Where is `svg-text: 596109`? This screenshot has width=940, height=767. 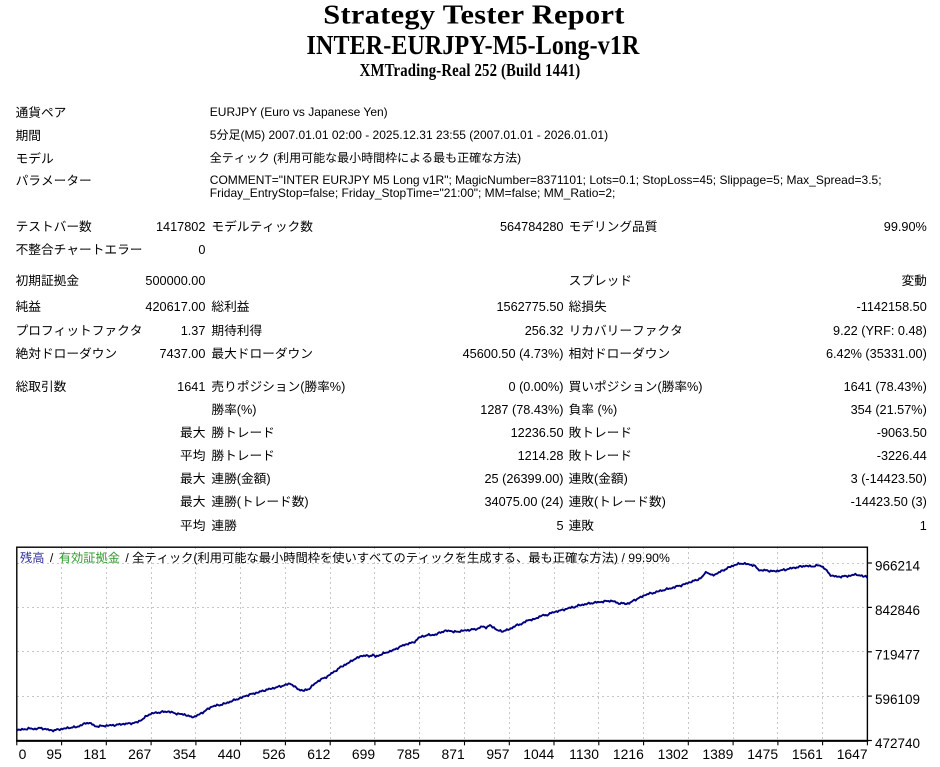 svg-text: 596109 is located at coordinates (897, 698).